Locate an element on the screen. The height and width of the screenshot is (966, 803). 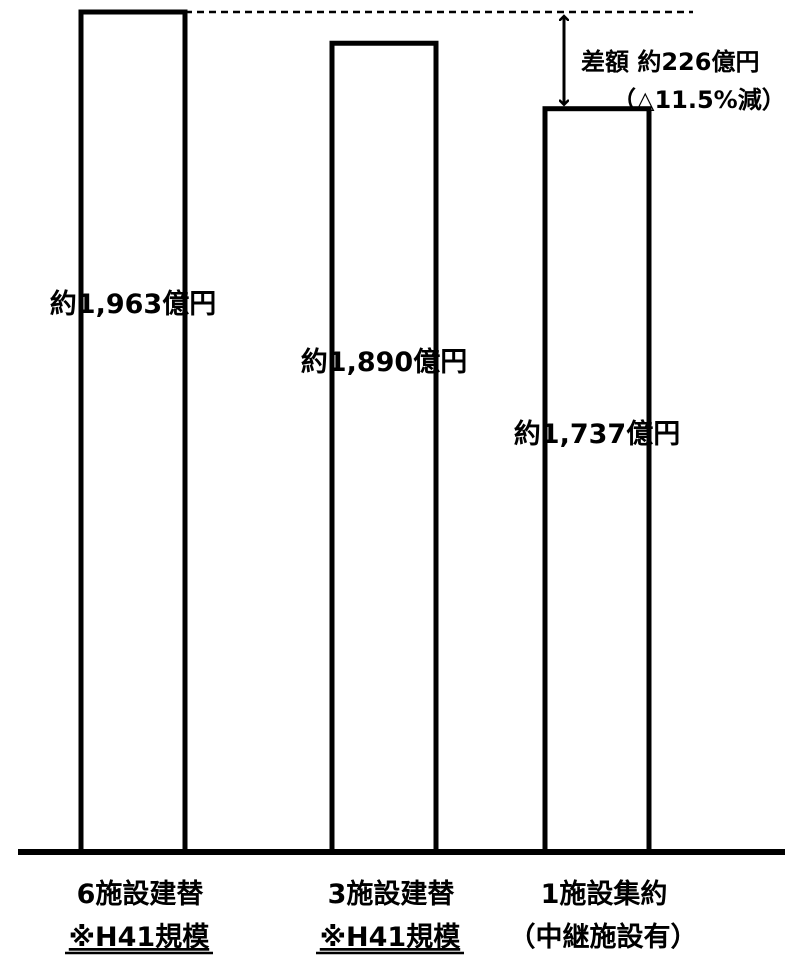
category-sublabel-3: （中継施設有） is located at coordinates (603, 937).